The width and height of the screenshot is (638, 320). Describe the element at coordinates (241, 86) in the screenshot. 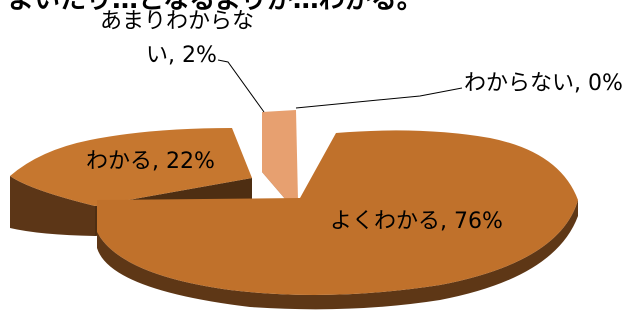

I see `leader-line-amari` at that location.